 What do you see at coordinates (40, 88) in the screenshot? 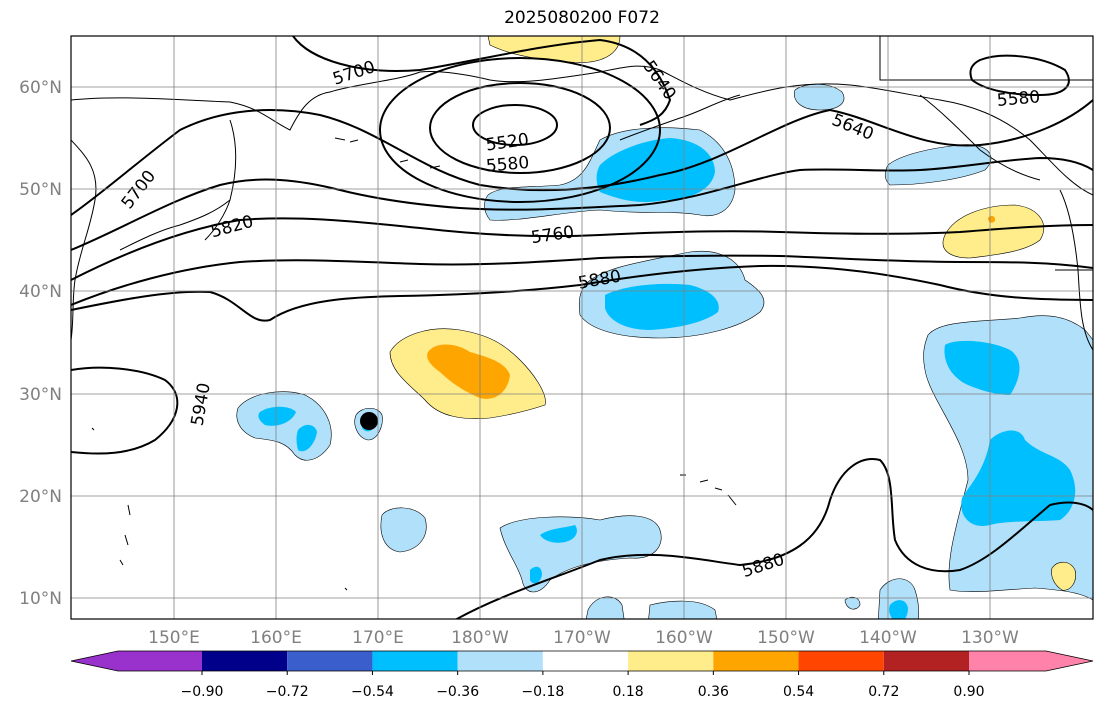
I see `lat-label: 60°N` at bounding box center [40, 88].